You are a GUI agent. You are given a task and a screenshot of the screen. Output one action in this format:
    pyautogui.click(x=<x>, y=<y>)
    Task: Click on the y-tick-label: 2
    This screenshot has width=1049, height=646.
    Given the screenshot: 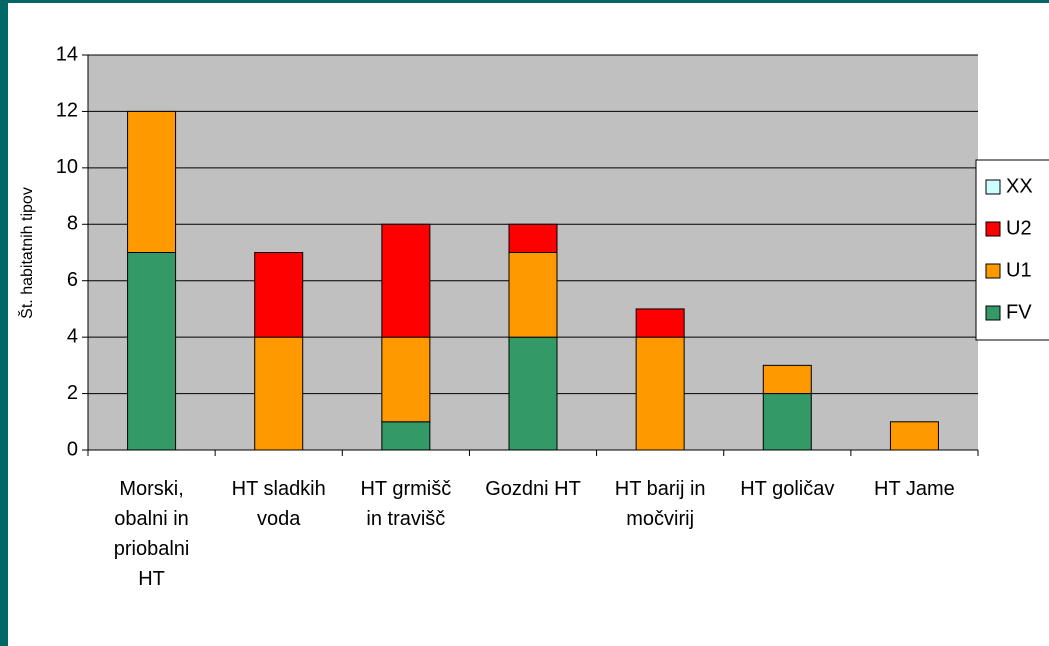 What is the action you would take?
    pyautogui.click(x=72, y=393)
    